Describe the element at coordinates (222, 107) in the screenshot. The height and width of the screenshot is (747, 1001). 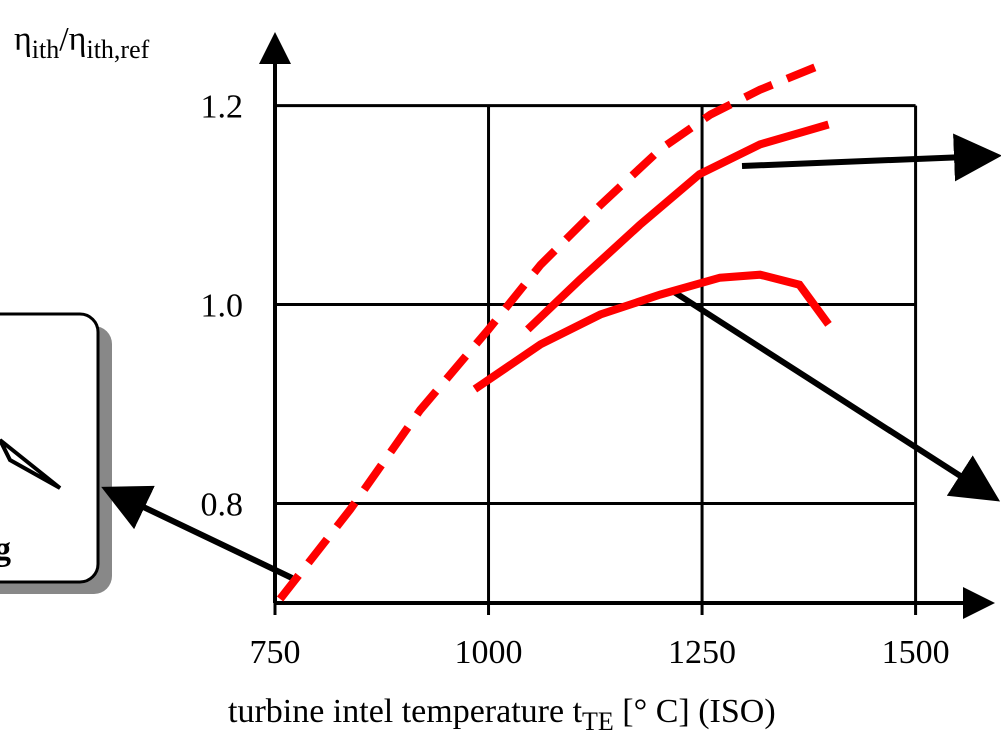
I see `y-tick-label: 1.2` at that location.